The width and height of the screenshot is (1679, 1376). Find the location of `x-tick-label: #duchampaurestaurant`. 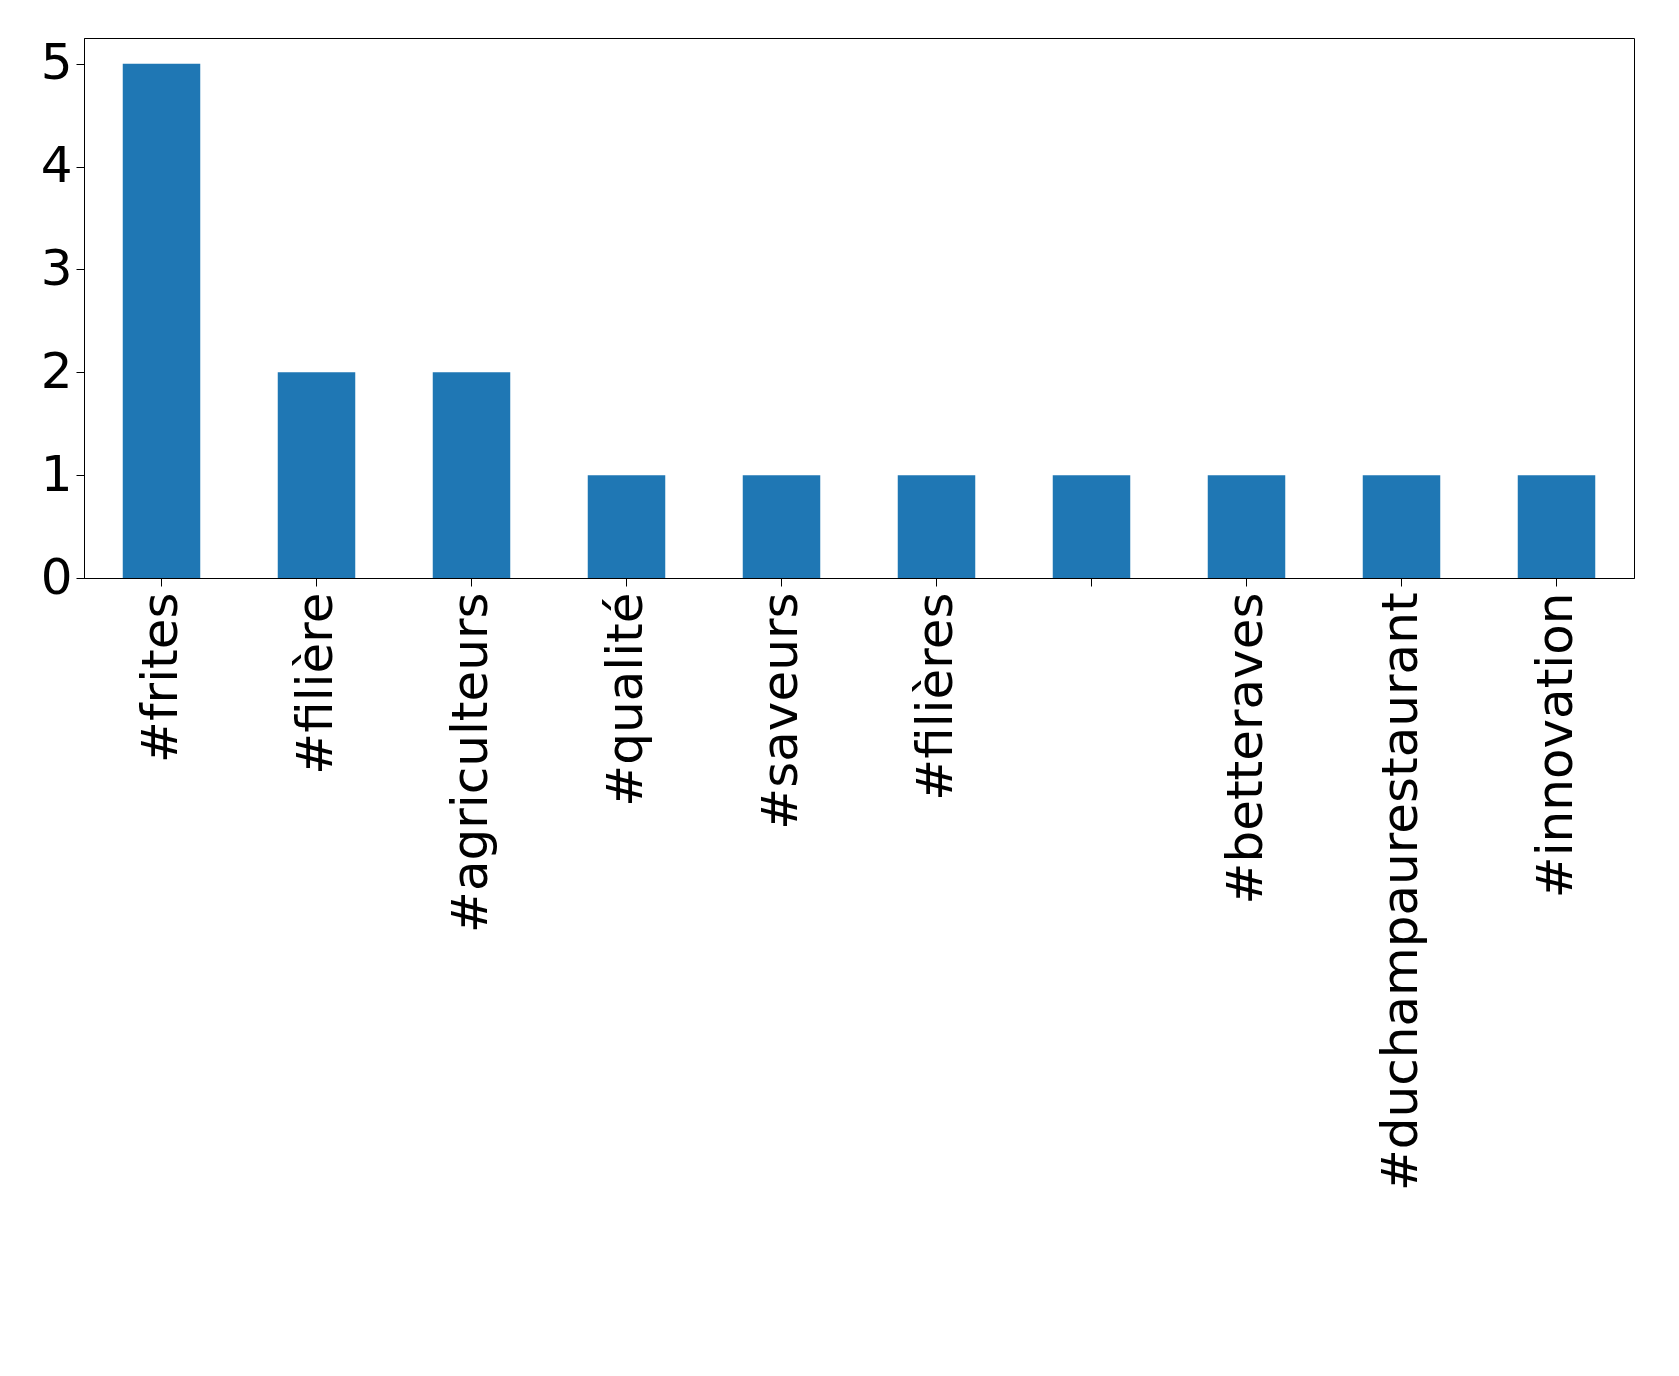

x-tick-label: #duchampaurestaurant is located at coordinates (1399, 892).